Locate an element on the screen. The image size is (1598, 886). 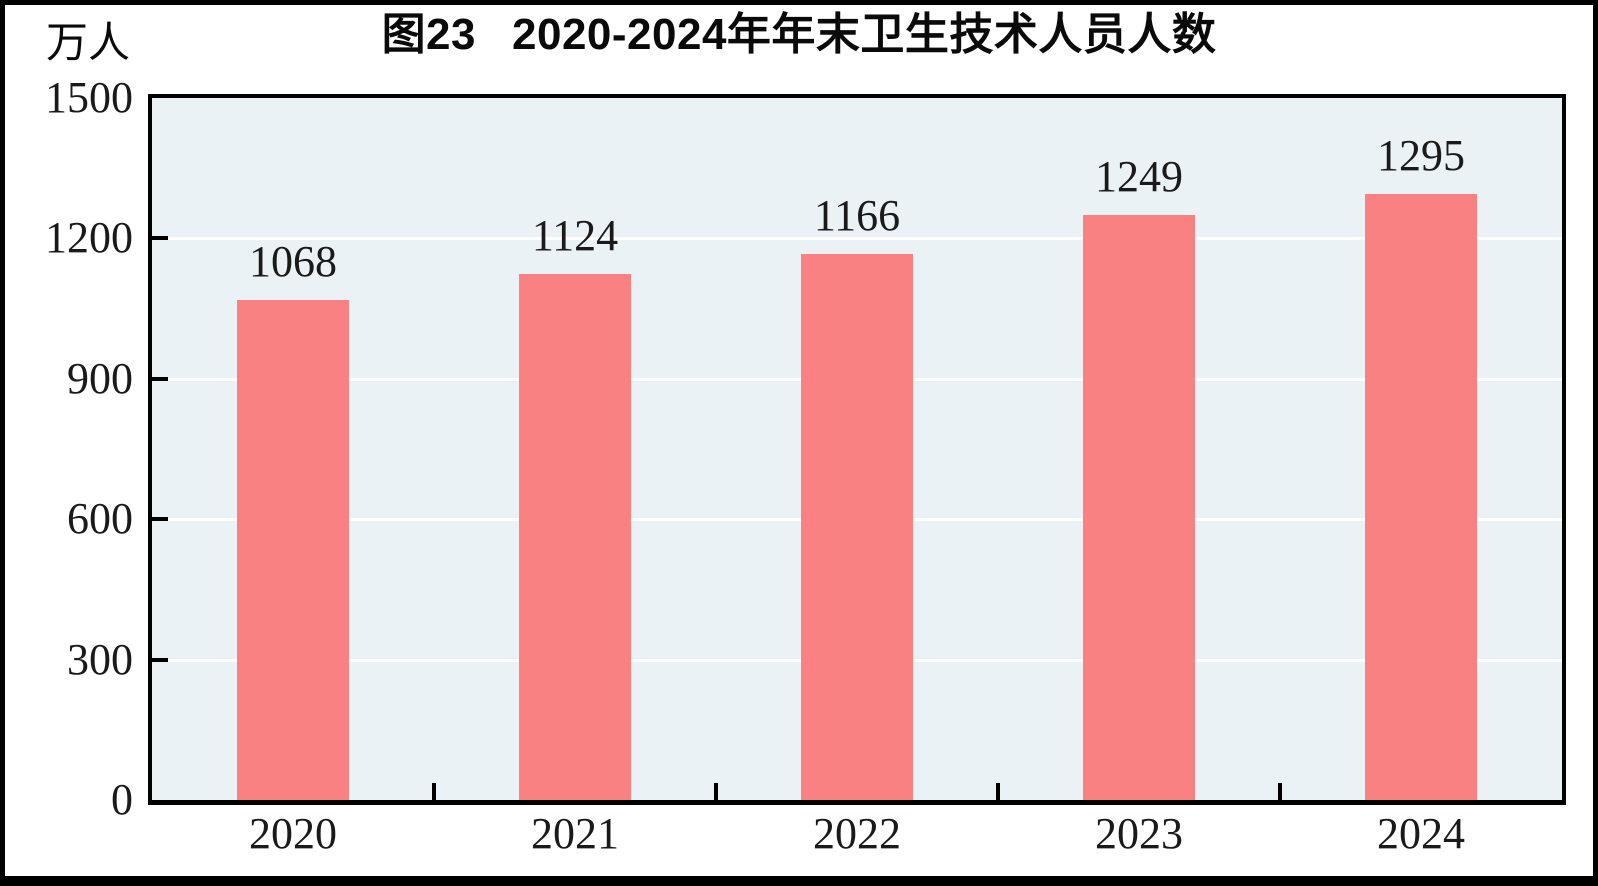
y-axis-unit-label: 万人 is located at coordinates (88, 44).